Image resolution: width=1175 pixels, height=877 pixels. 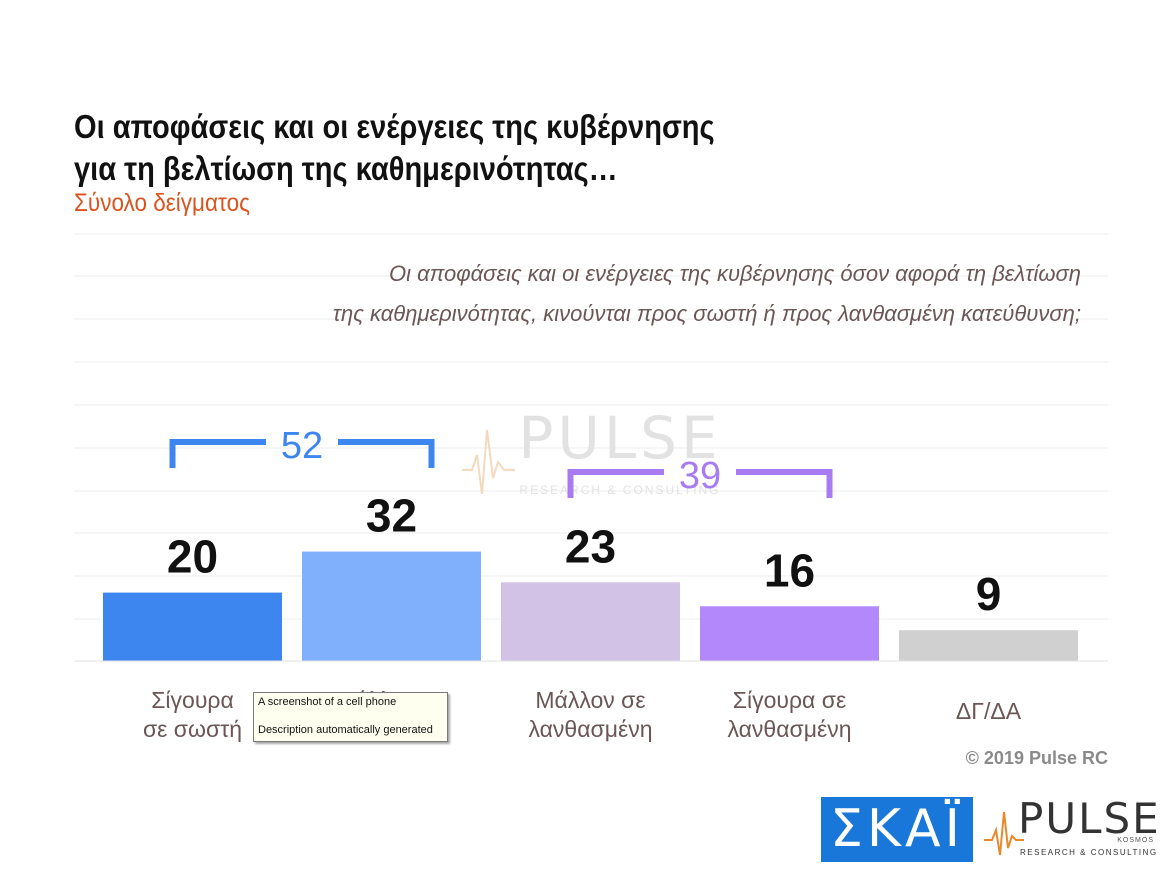 What do you see at coordinates (193, 715) in the screenshot?
I see `x-axis-label: Σίγουρα σε σωστή` at bounding box center [193, 715].